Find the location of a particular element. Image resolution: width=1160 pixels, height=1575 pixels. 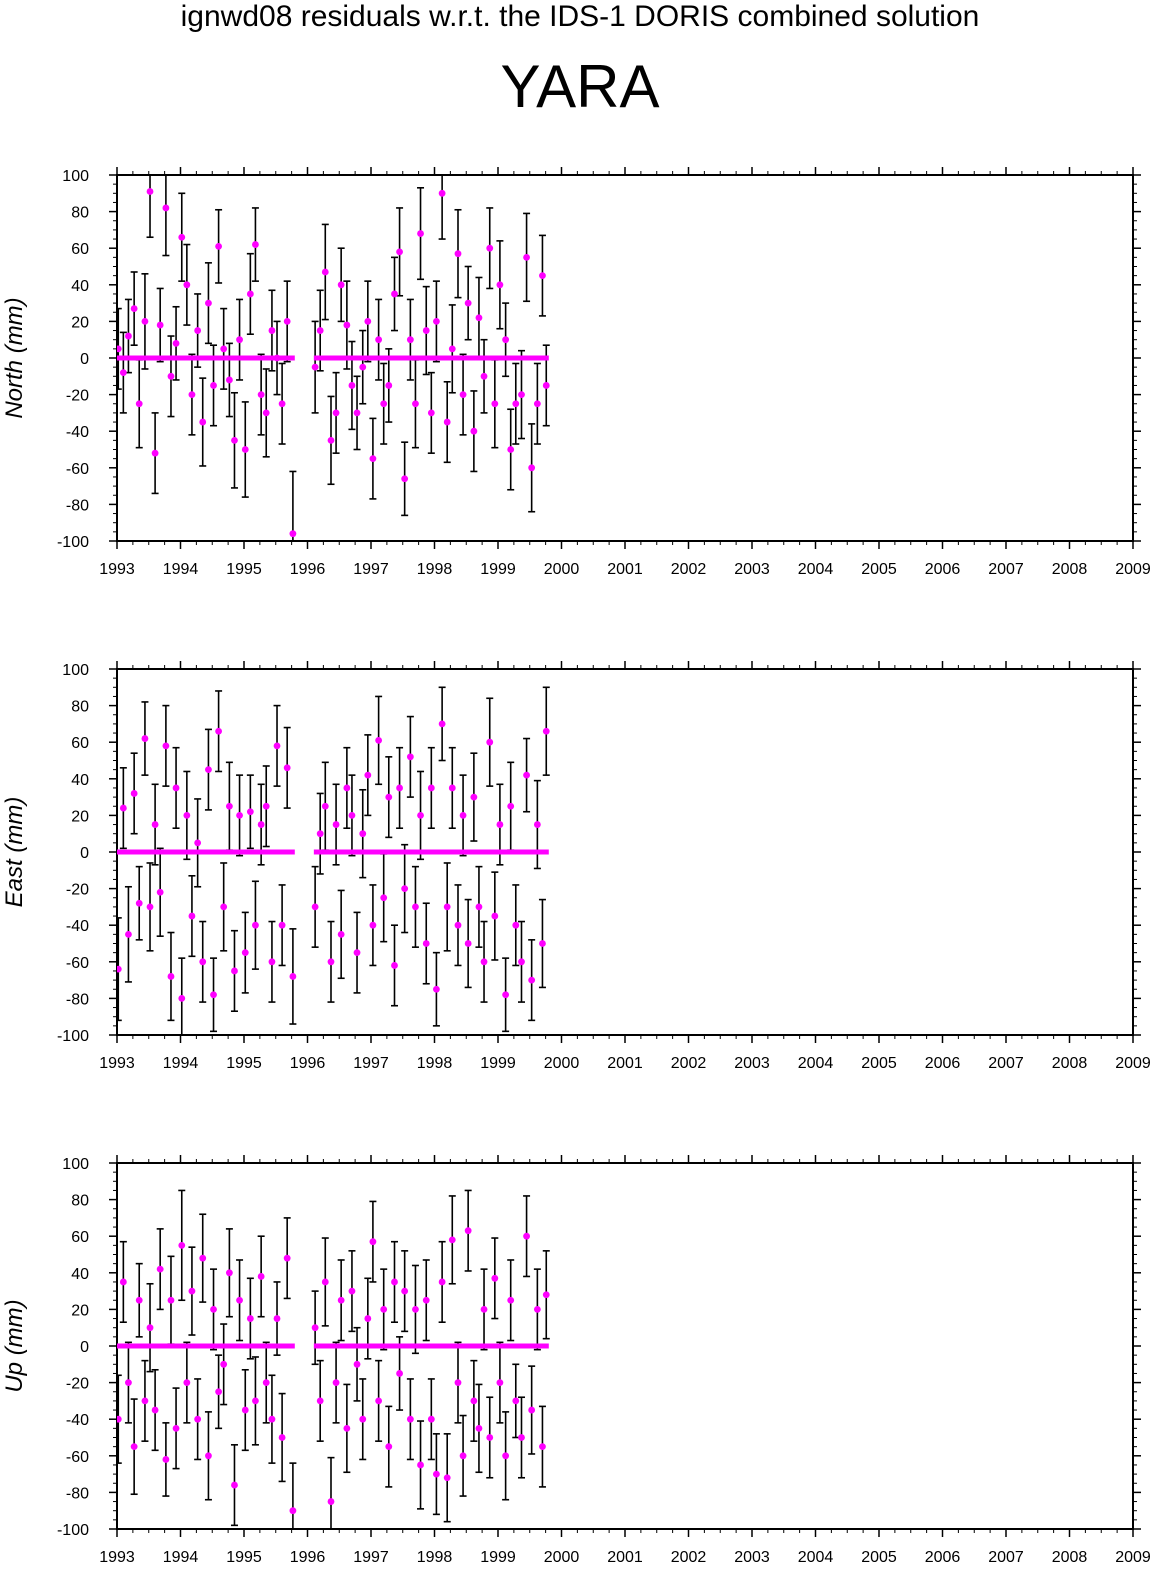

north-y-tick-label: -100 is located at coordinates (73, 542).